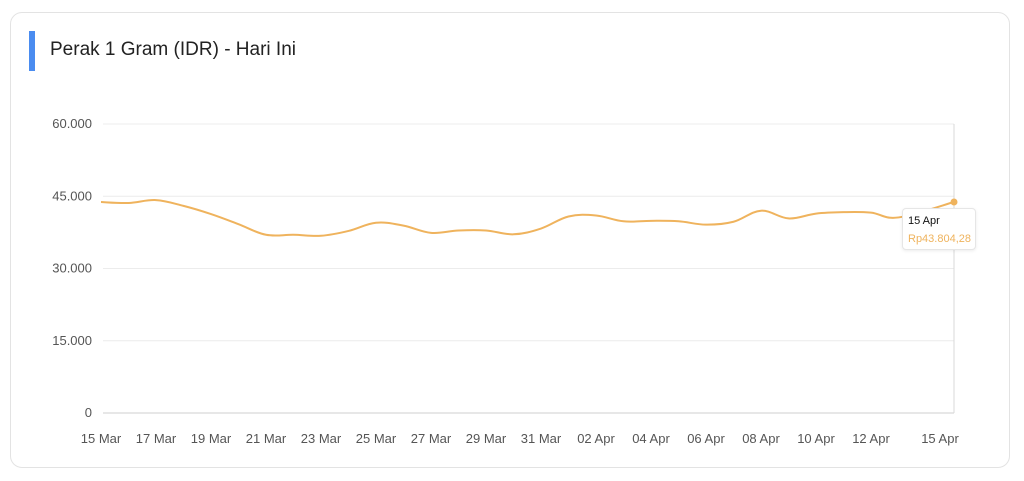 This screenshot has height=481, width=1024. I want to click on x-tick-label: 17 Mar, so click(156, 438).